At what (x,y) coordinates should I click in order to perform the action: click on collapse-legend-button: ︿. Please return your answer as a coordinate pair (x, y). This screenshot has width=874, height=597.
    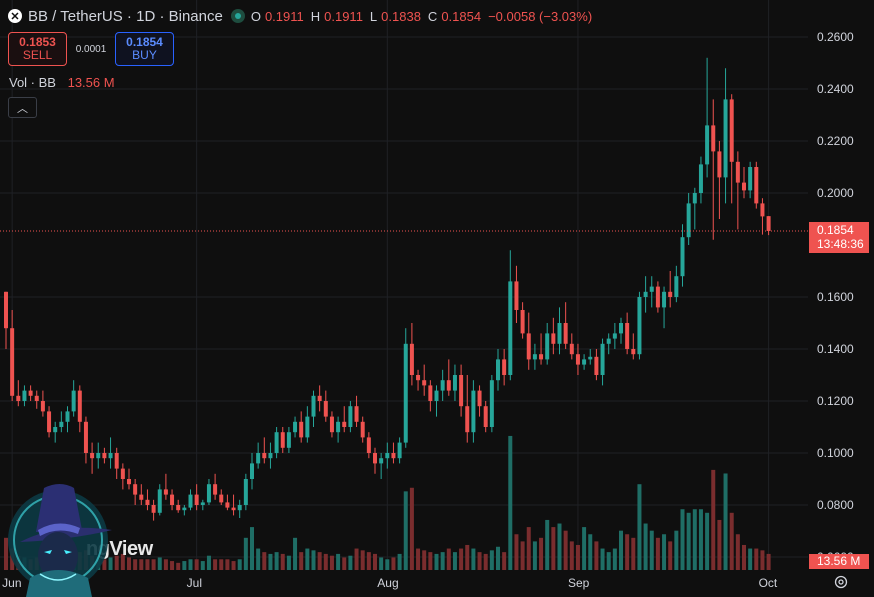
    Looking at the image, I should click on (22, 107).